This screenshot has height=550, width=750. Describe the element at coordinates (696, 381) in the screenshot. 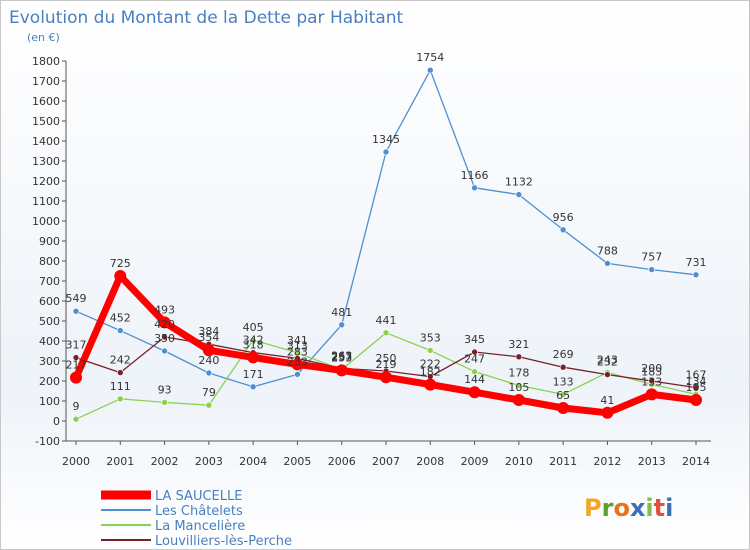

I see `data-label-la-manceli-re: 134` at that location.